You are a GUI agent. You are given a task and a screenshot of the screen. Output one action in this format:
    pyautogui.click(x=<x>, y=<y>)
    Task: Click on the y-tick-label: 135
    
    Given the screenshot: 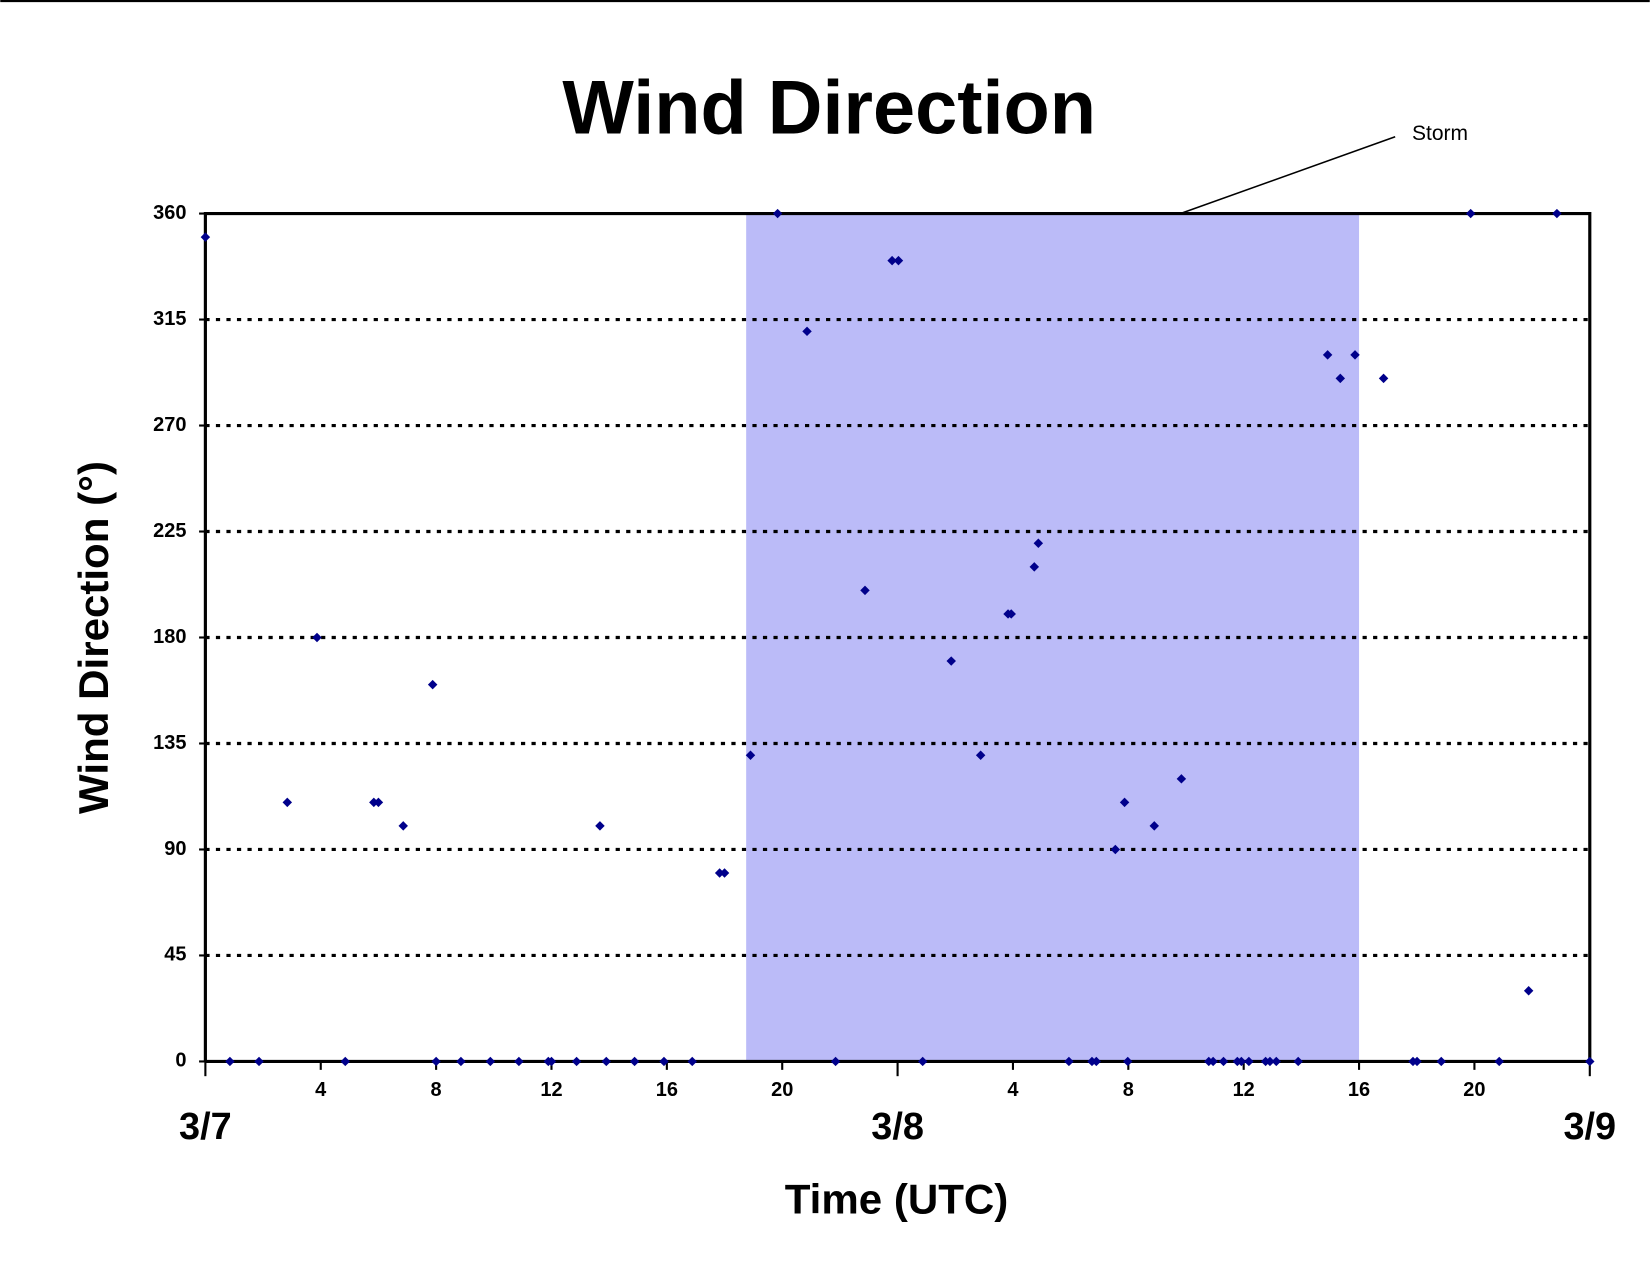 What is the action you would take?
    pyautogui.click(x=169, y=743)
    